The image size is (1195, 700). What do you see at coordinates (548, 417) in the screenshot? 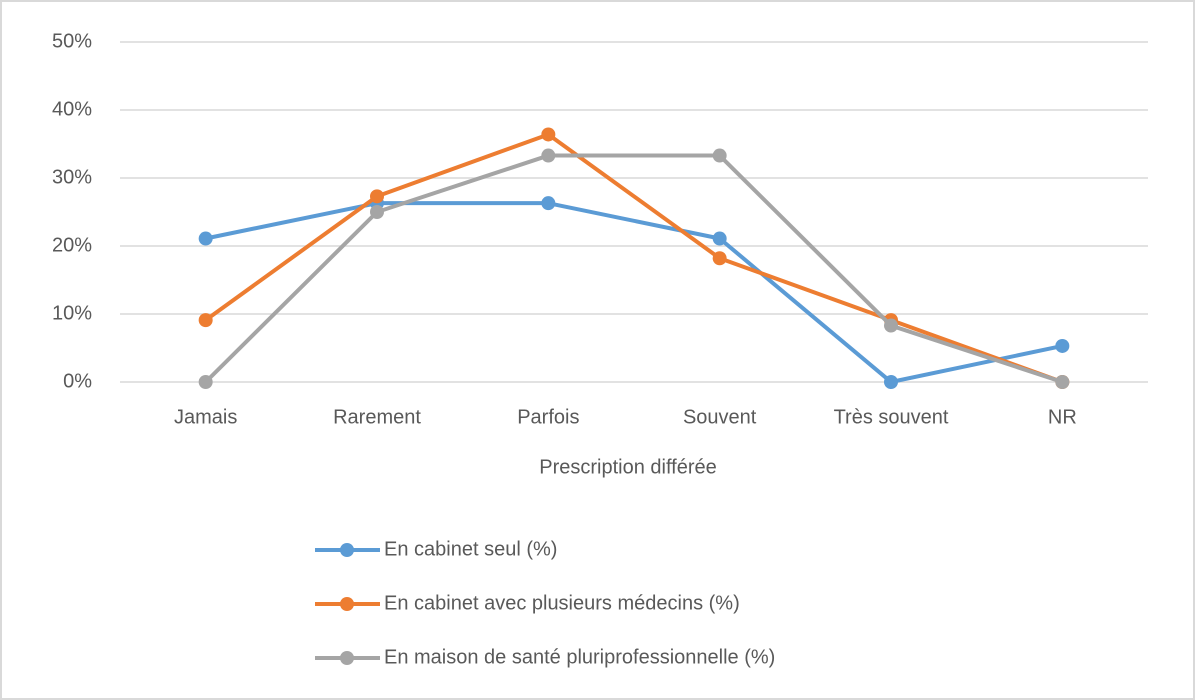
I see `x-tick-label: Parfois` at bounding box center [548, 417].